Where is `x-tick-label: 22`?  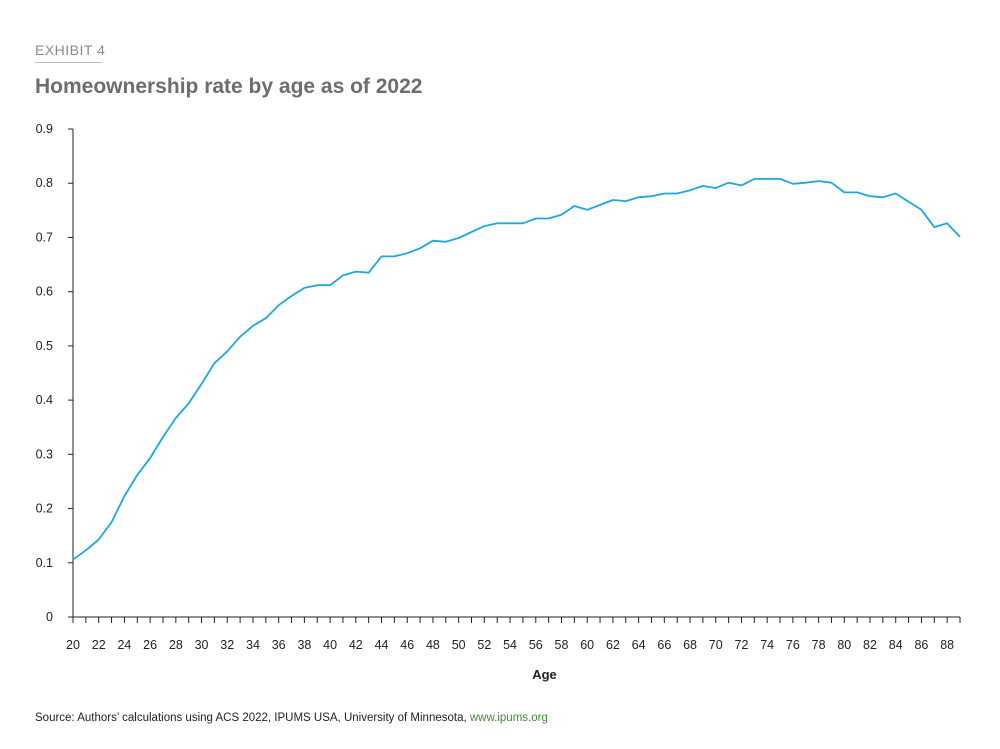 x-tick-label: 22 is located at coordinates (99, 645).